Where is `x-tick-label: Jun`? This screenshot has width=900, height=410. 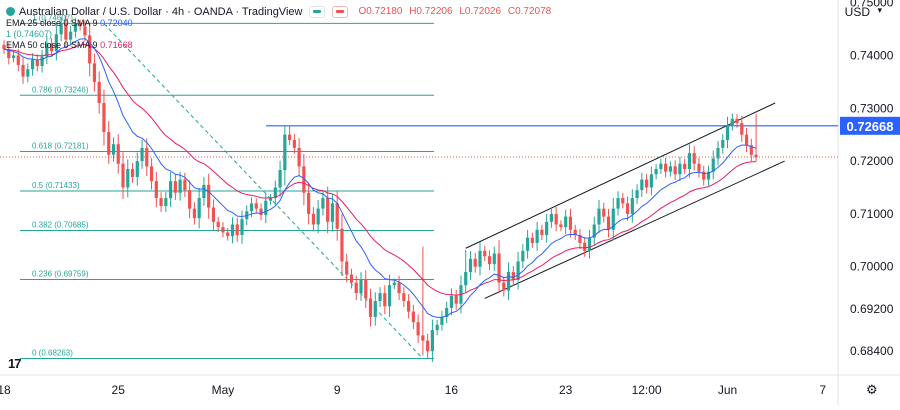
x-tick-label: Jun is located at coordinates (727, 390).